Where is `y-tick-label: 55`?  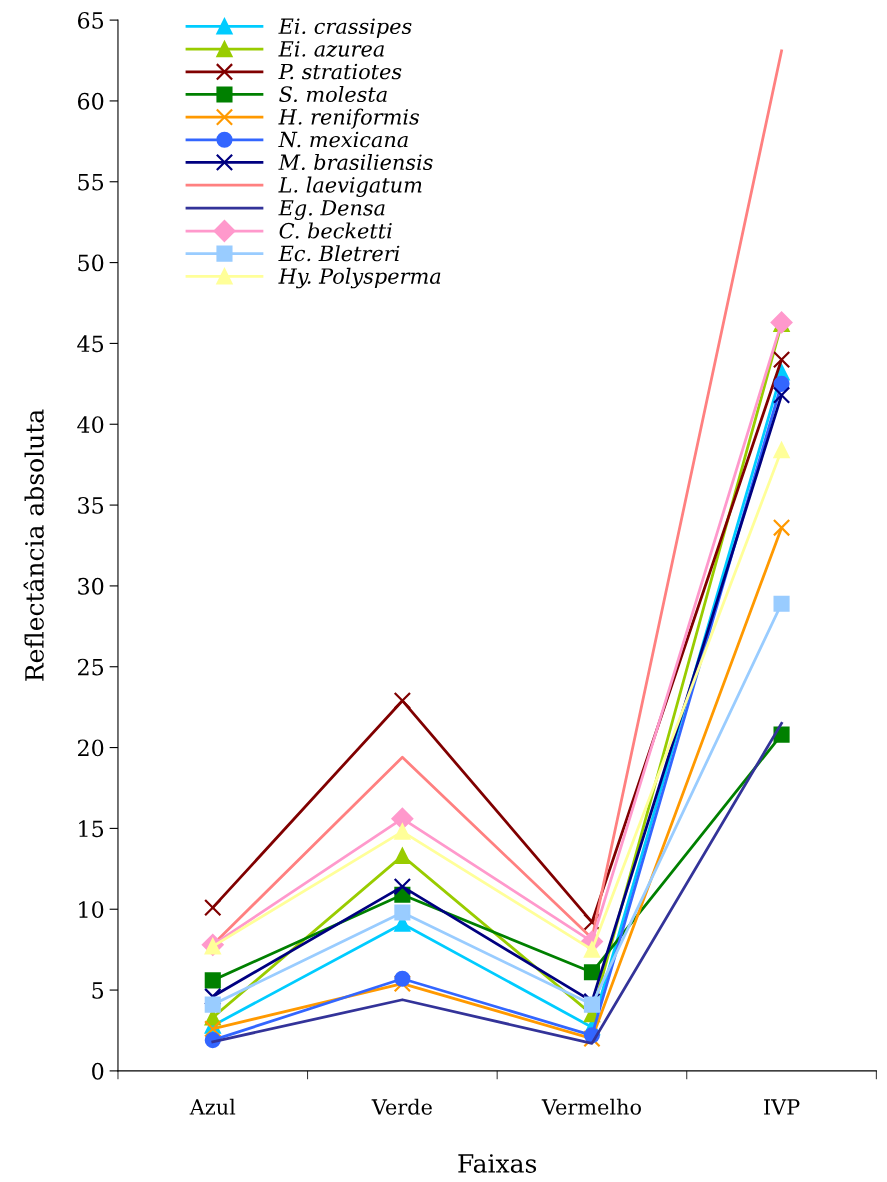
y-tick-label: 55 is located at coordinates (91, 182).